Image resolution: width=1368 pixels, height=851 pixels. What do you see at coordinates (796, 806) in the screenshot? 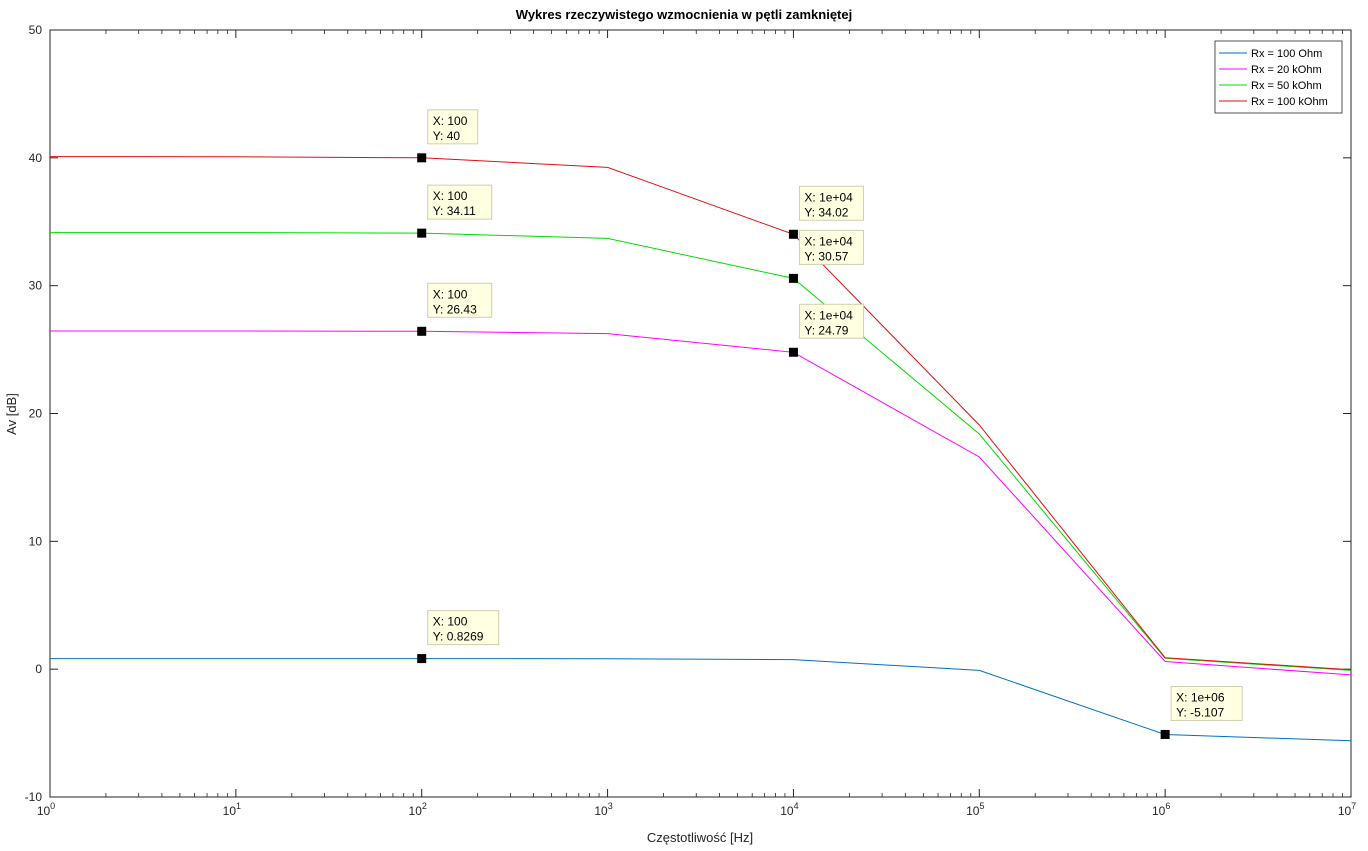
I see `x-tick-label-exponent: 4` at bounding box center [796, 806].